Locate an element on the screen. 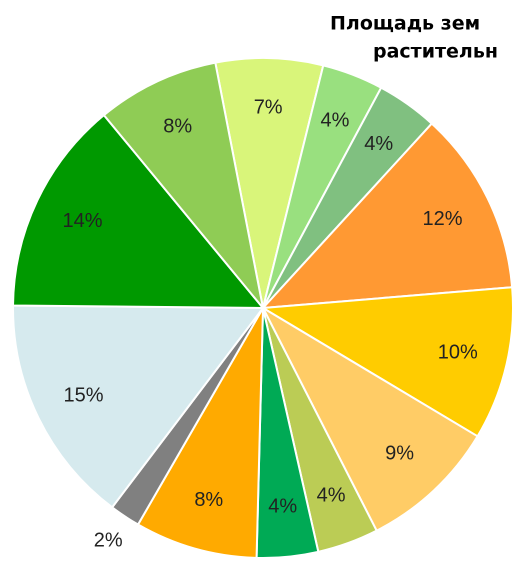  data-label: 15% is located at coordinates (83, 395).